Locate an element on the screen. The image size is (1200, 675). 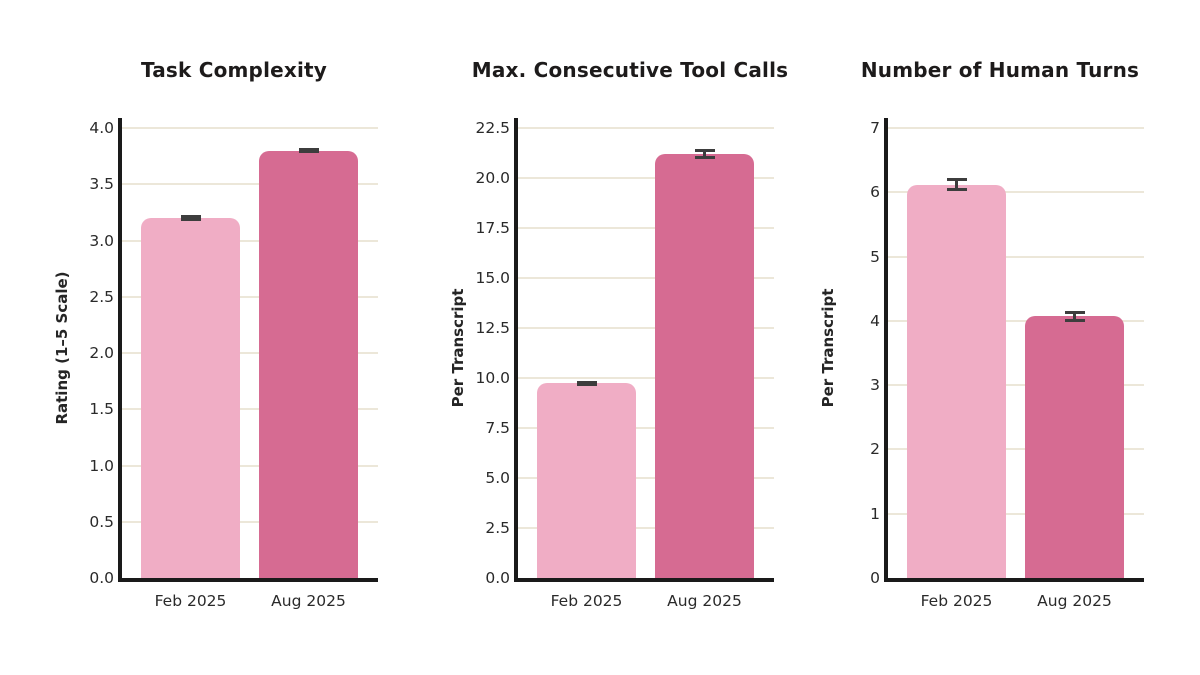
chart-title: Number of Human Turns is located at coordinates (1000, 70).